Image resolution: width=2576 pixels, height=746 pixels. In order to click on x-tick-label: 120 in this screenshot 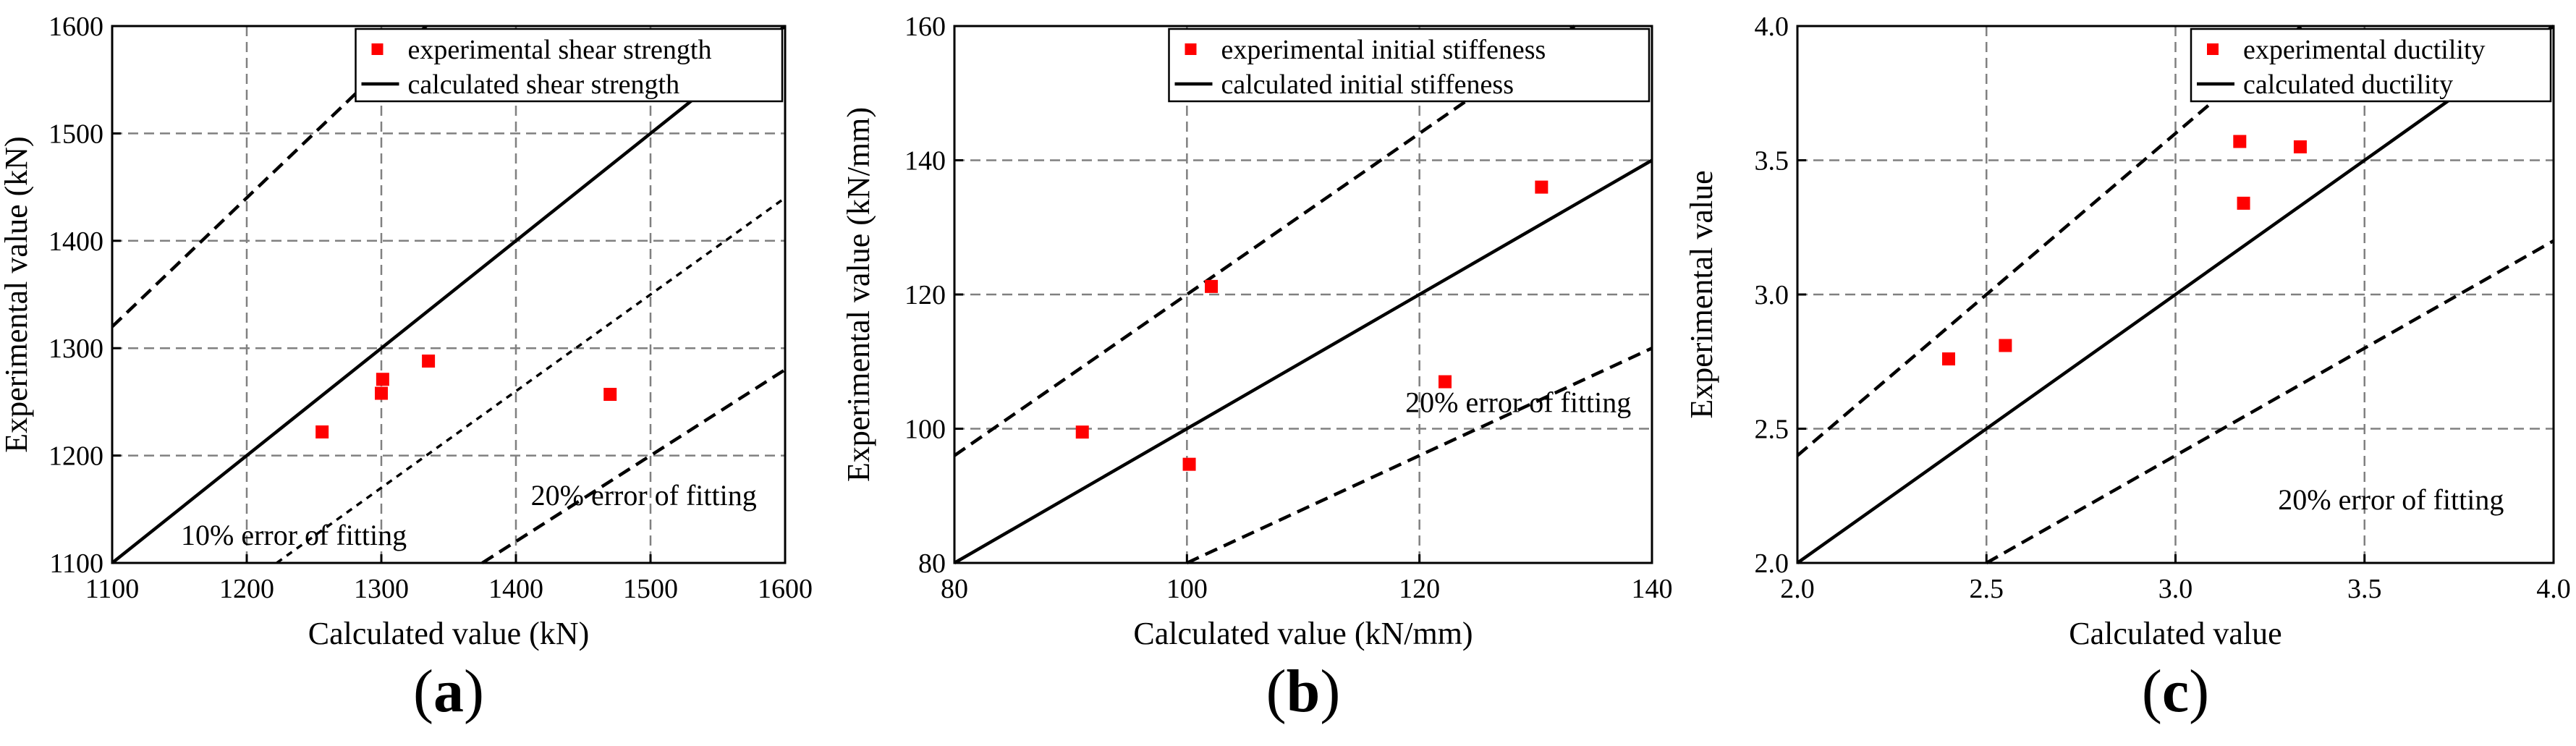, I will do `click(1419, 589)`.